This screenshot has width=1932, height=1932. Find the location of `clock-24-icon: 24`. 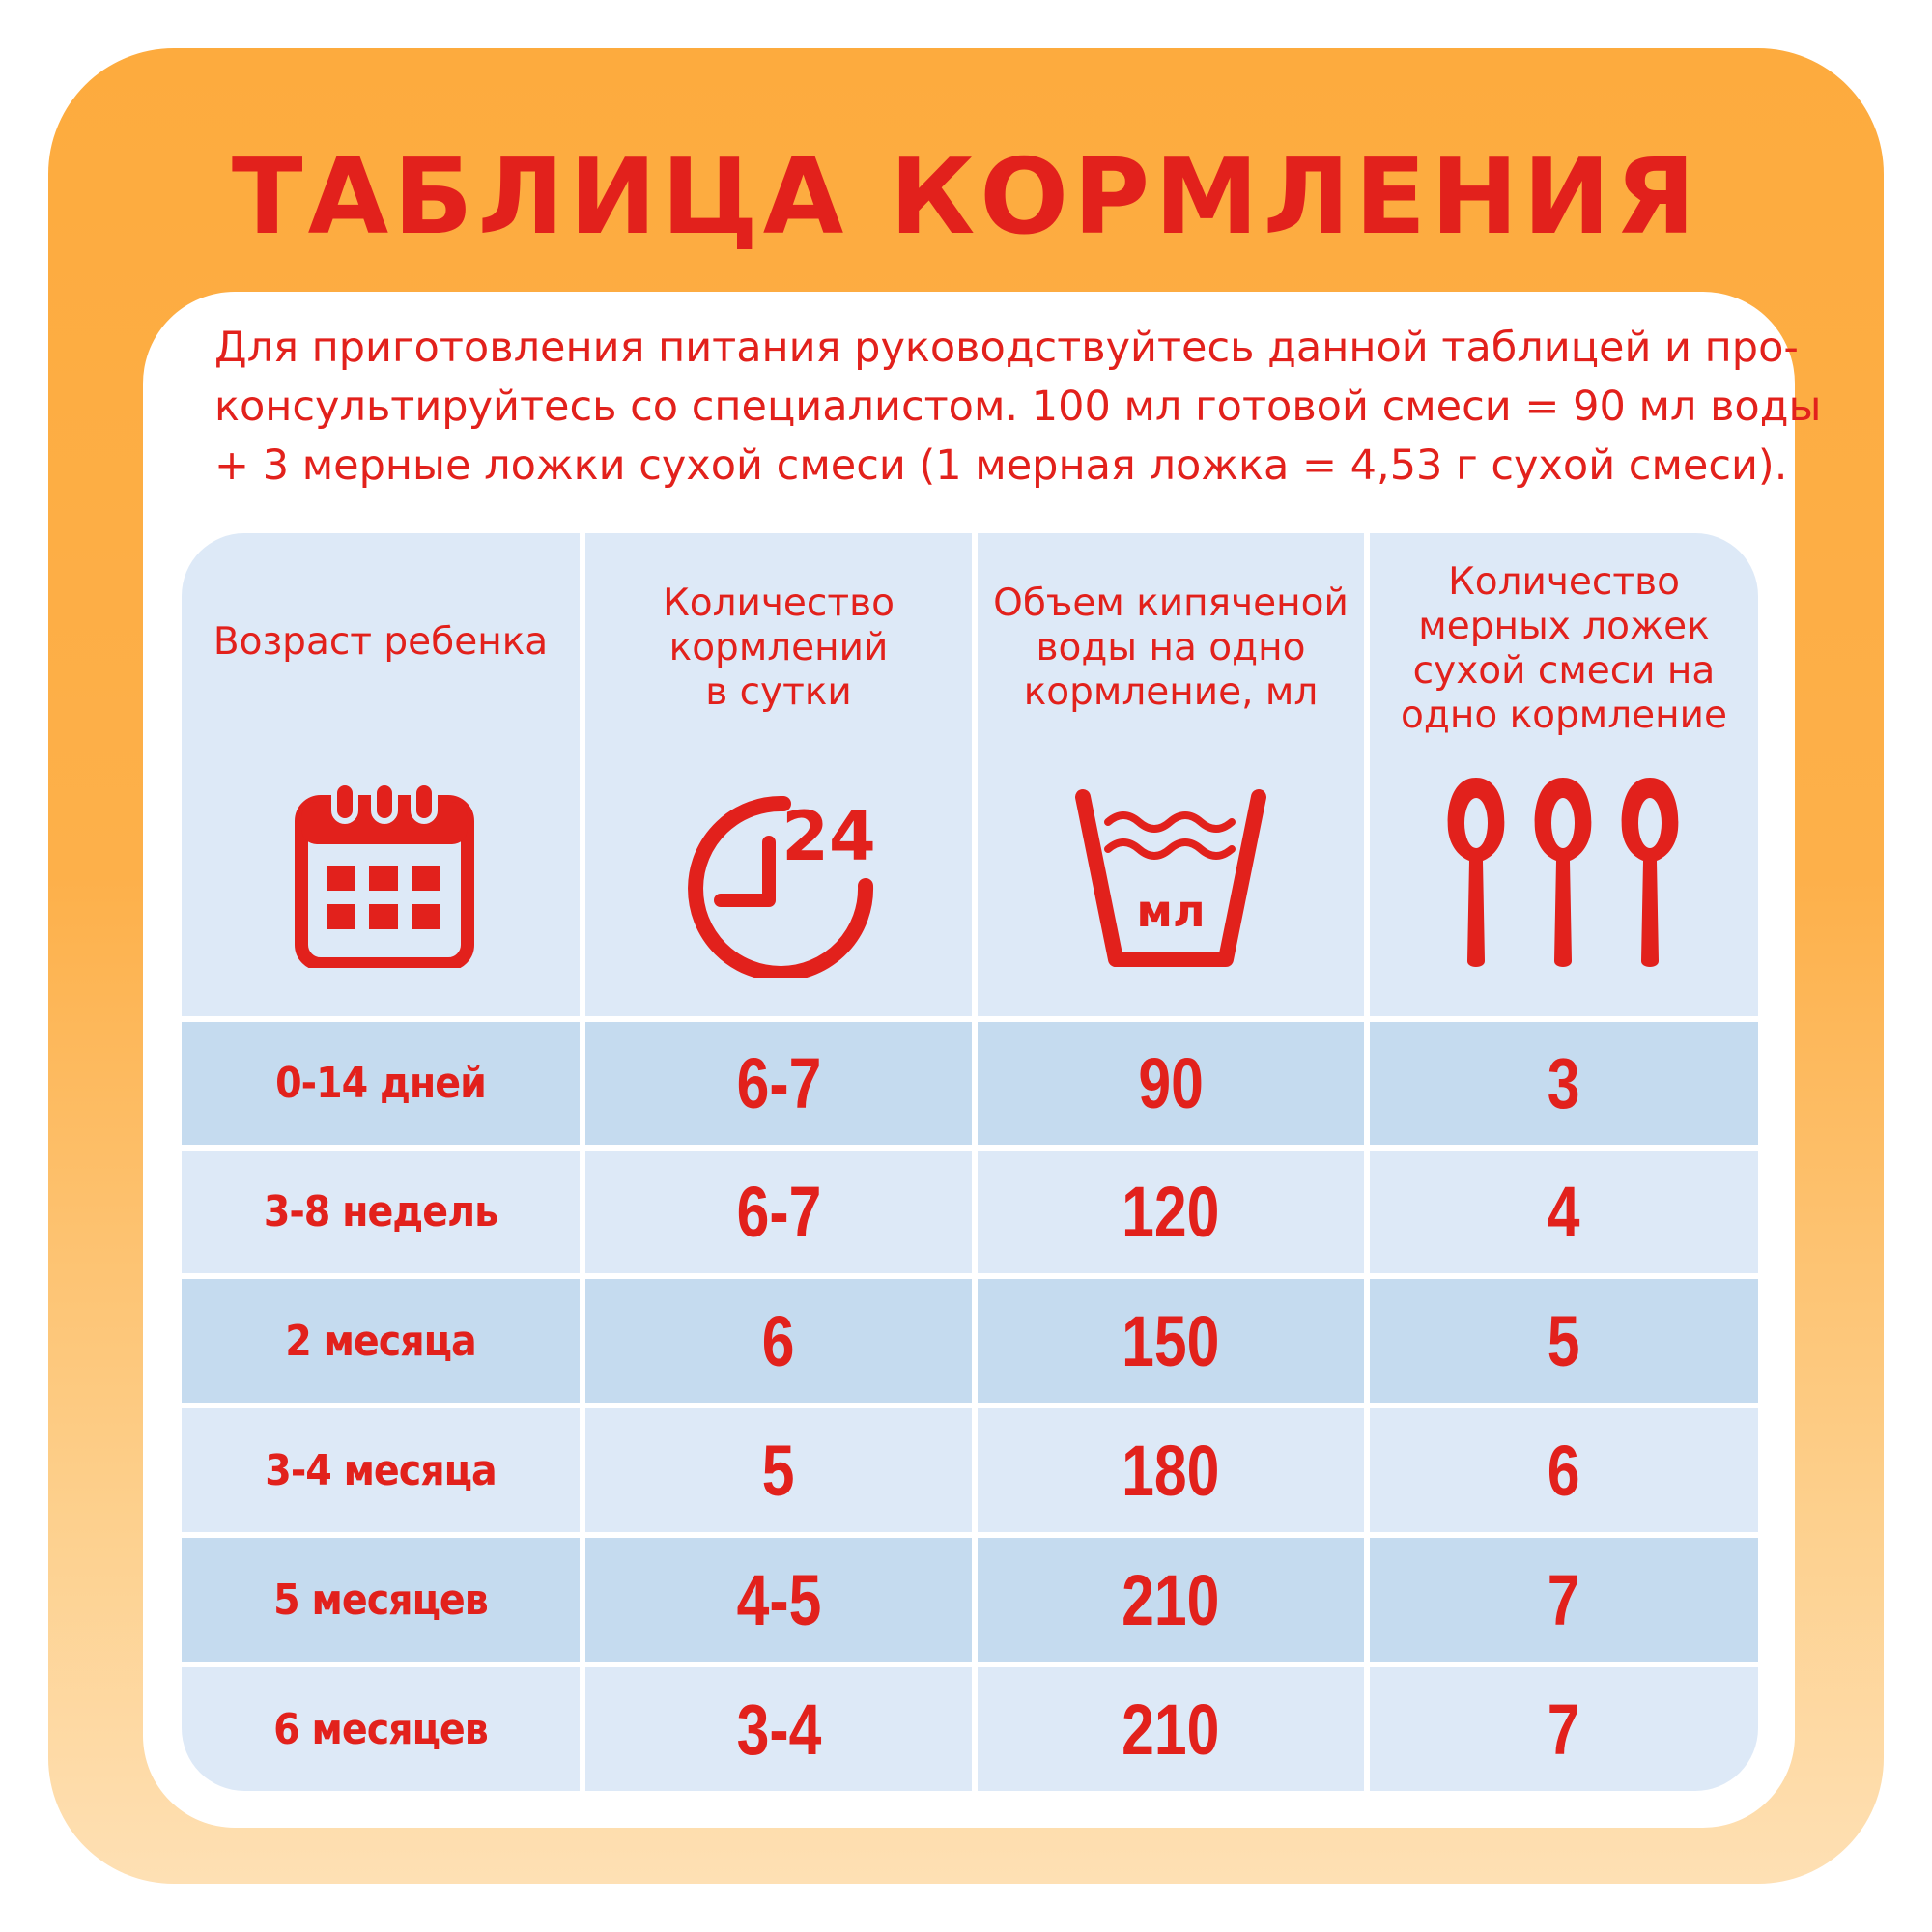

clock-24-icon: 24 is located at coordinates (782, 886).